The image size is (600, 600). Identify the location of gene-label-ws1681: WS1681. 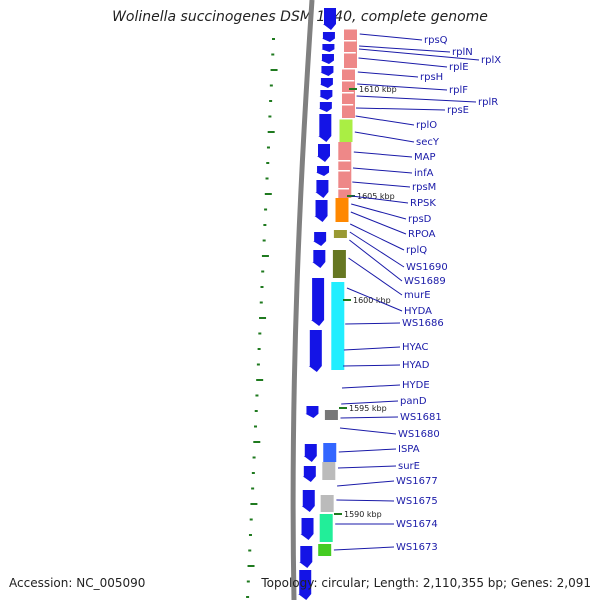
(421, 417).